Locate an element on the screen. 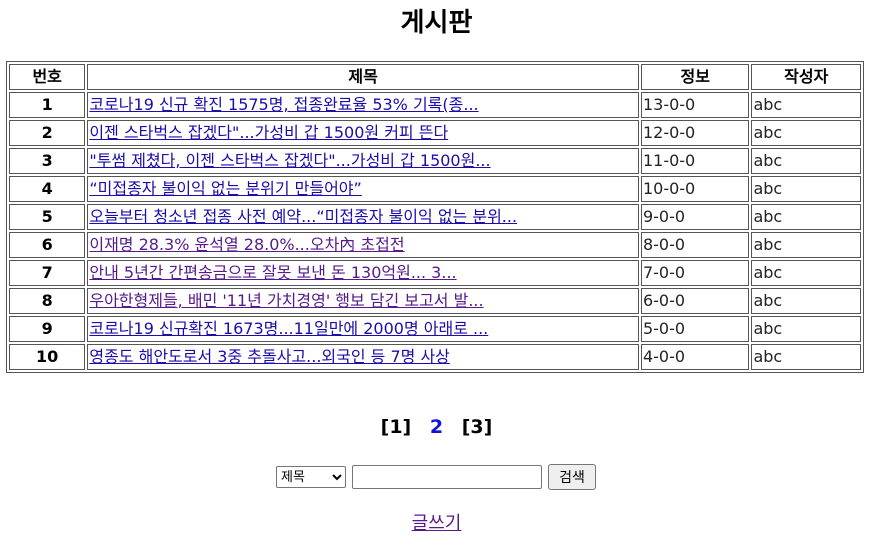  row-info: 9-0-0 is located at coordinates (695, 217).